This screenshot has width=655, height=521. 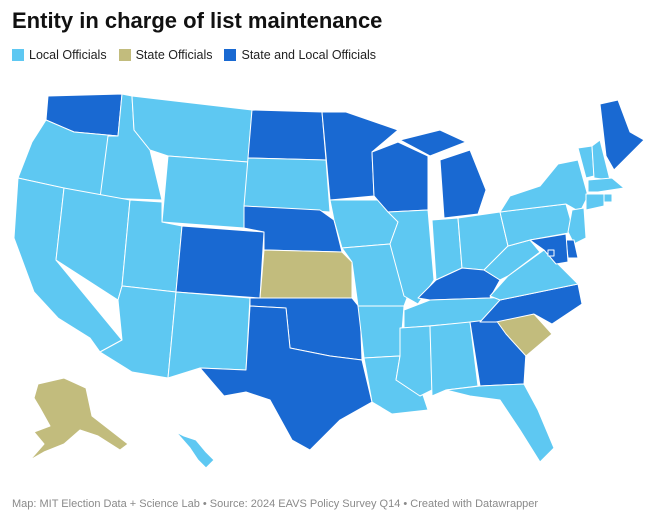 I want to click on legend-item-local: Local Officials, so click(x=59, y=55).